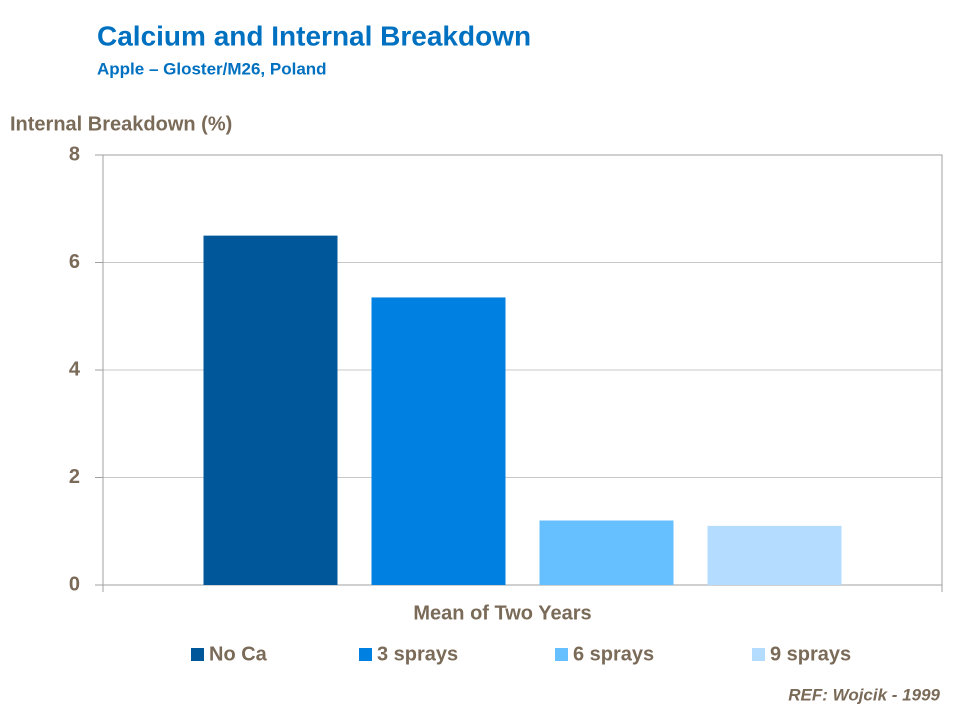 This screenshot has height=720, width=960. Describe the element at coordinates (74, 477) in the screenshot. I see `y-tick-label: 2` at that location.